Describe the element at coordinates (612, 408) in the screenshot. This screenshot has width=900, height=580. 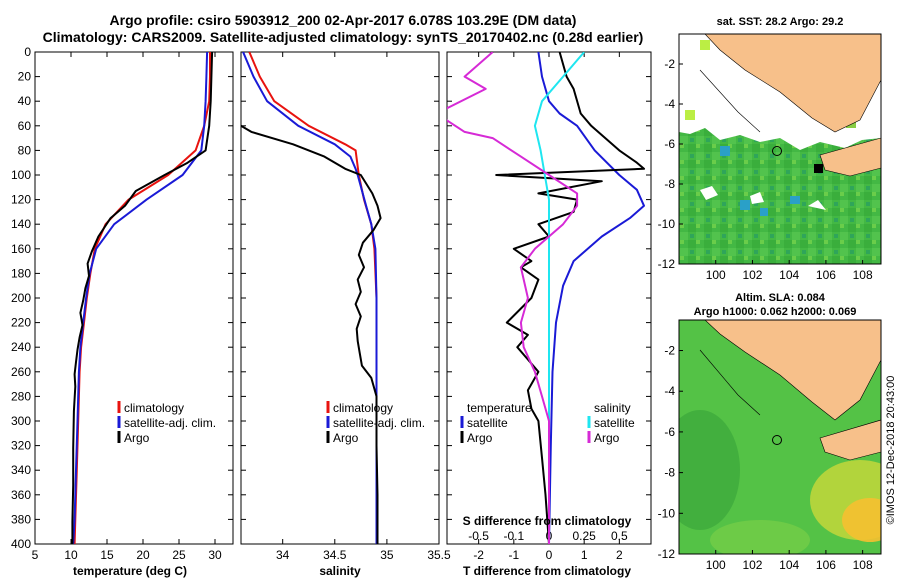
I see `legend-title-salinity: salinity` at that location.